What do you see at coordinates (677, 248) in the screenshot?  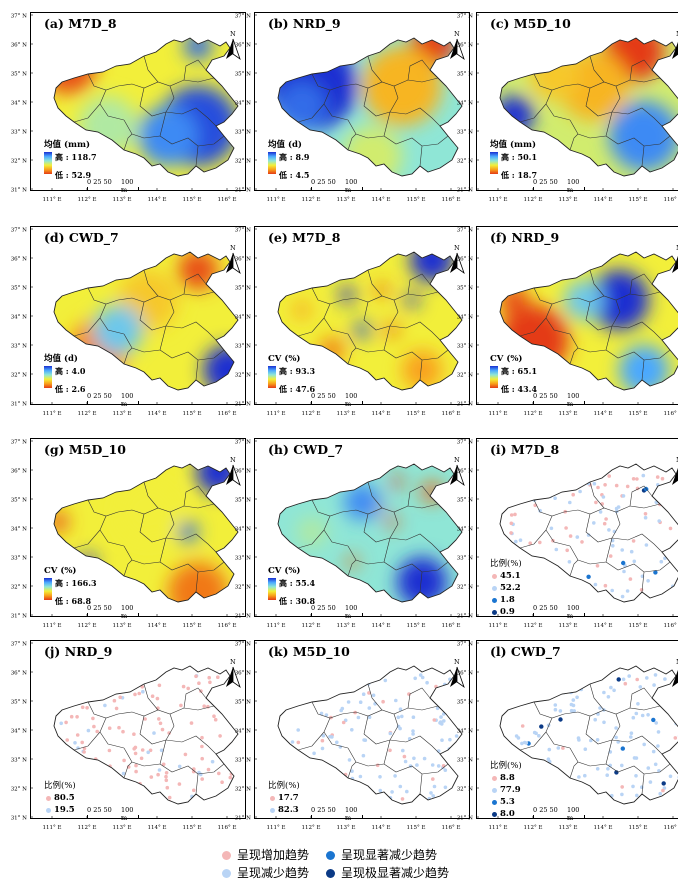 I see `north-arrow-label: N` at bounding box center [677, 248].